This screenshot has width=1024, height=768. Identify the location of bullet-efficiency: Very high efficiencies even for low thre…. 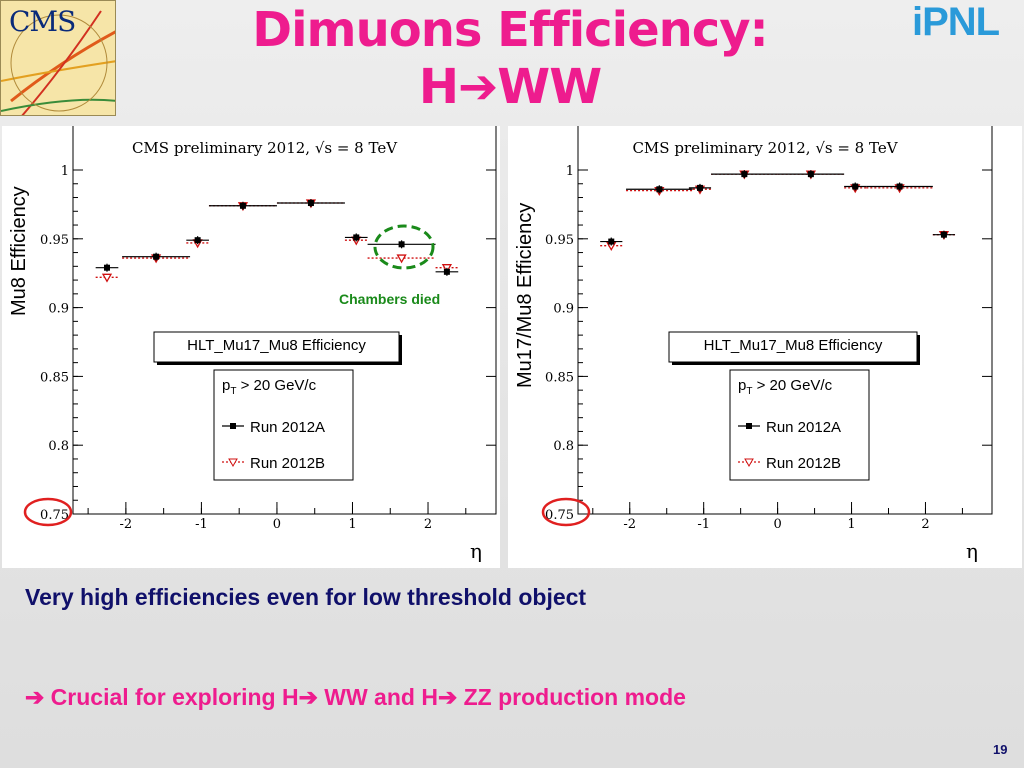
(306, 597).